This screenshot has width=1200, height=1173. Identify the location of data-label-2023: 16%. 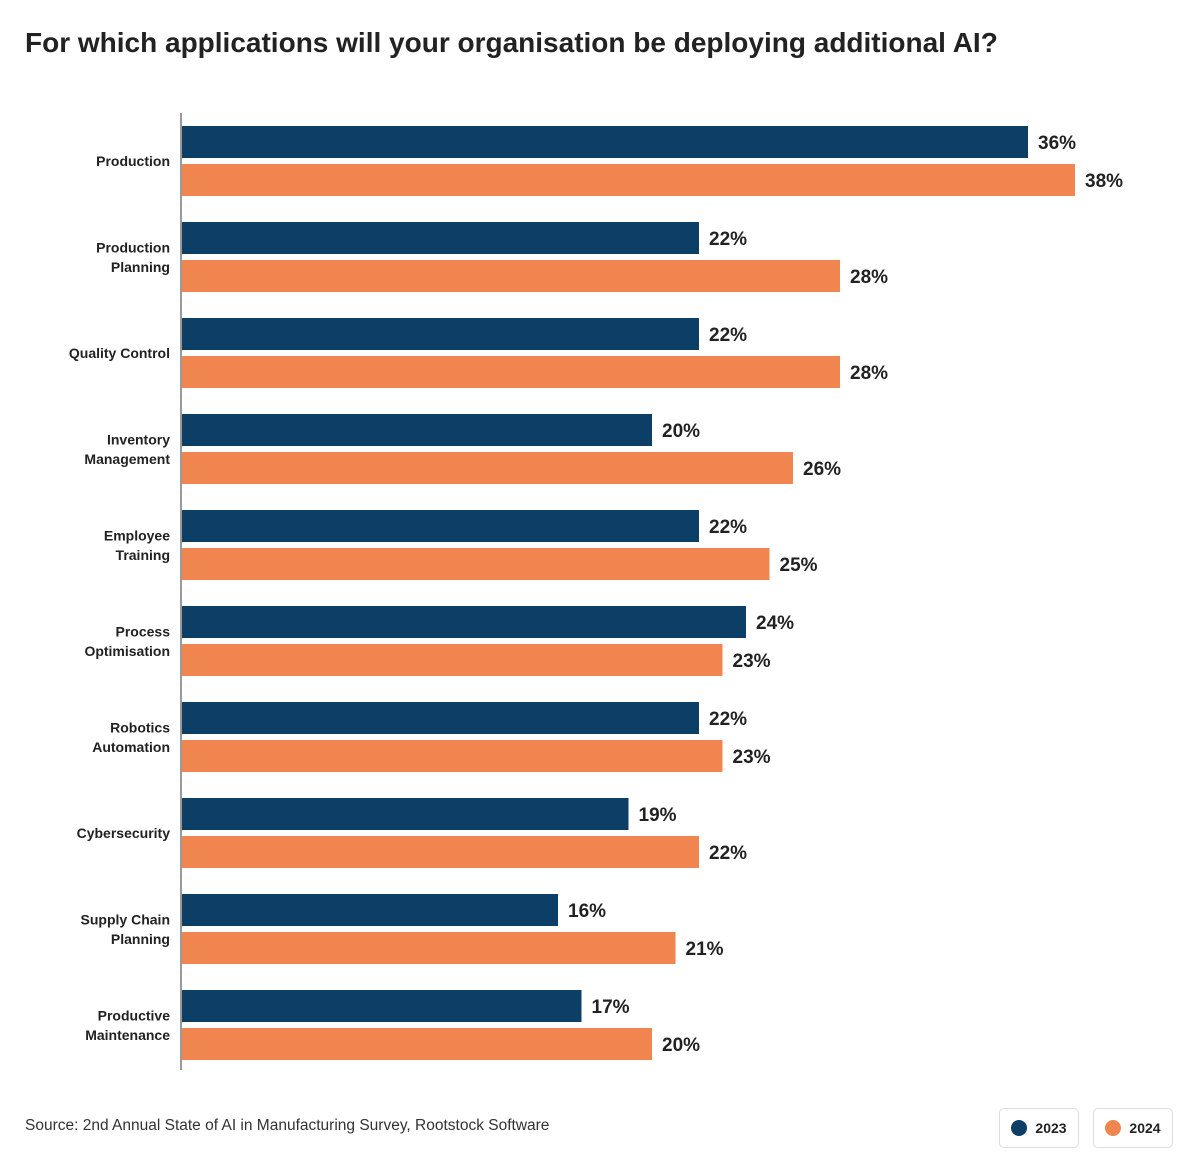
(587, 911).